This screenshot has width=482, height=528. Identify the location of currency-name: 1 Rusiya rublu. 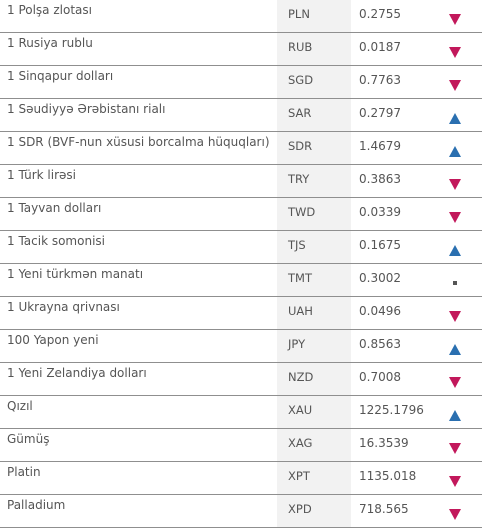
(50, 43).